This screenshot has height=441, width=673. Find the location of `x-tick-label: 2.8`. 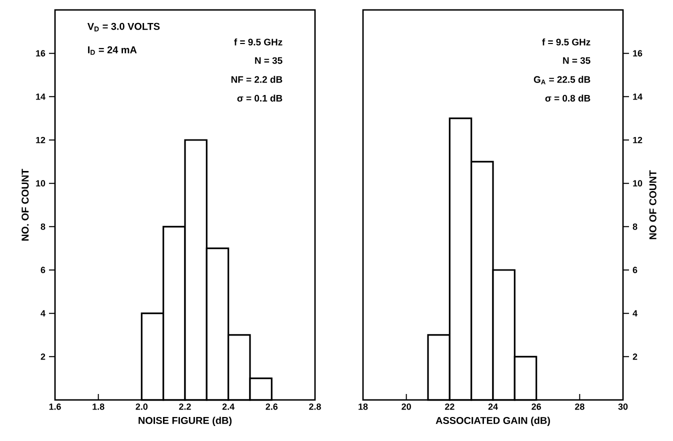

x-tick-label: 2.8 is located at coordinates (315, 407).